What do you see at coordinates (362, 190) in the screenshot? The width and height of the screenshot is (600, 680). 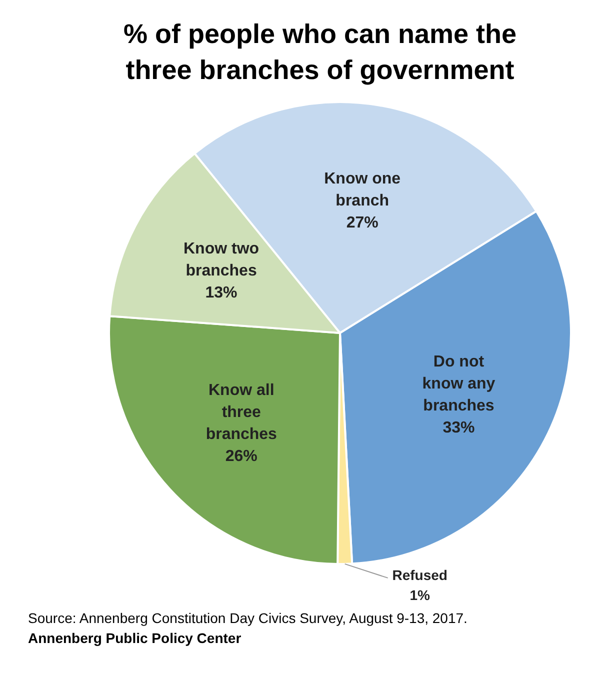 I see `slice-label: Know one branch` at bounding box center [362, 190].